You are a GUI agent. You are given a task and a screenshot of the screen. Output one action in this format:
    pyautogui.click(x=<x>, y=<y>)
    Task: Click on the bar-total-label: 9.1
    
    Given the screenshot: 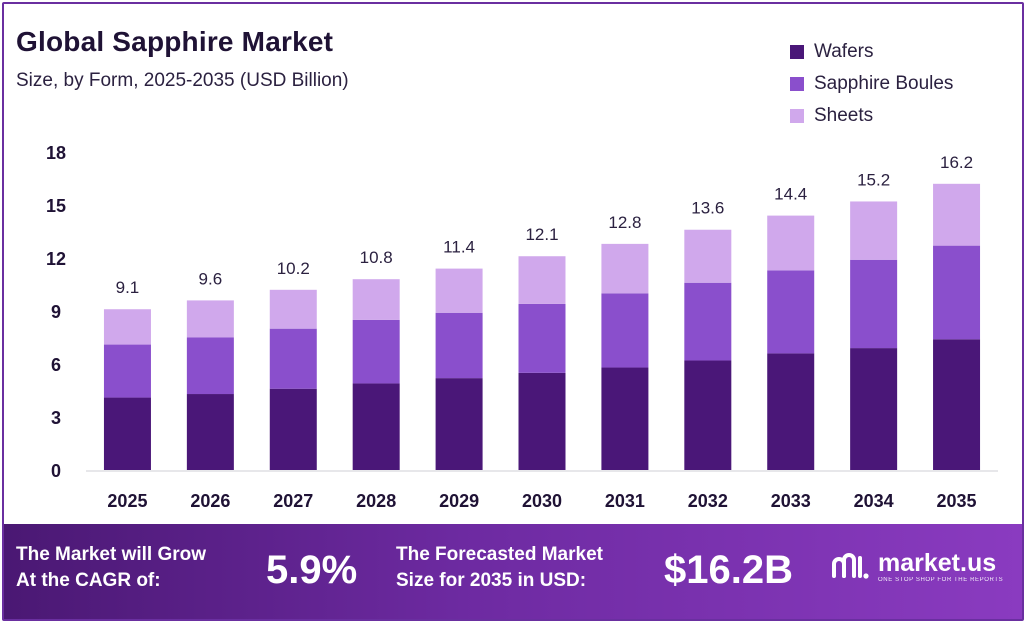 What is the action you would take?
    pyautogui.click(x=128, y=287)
    